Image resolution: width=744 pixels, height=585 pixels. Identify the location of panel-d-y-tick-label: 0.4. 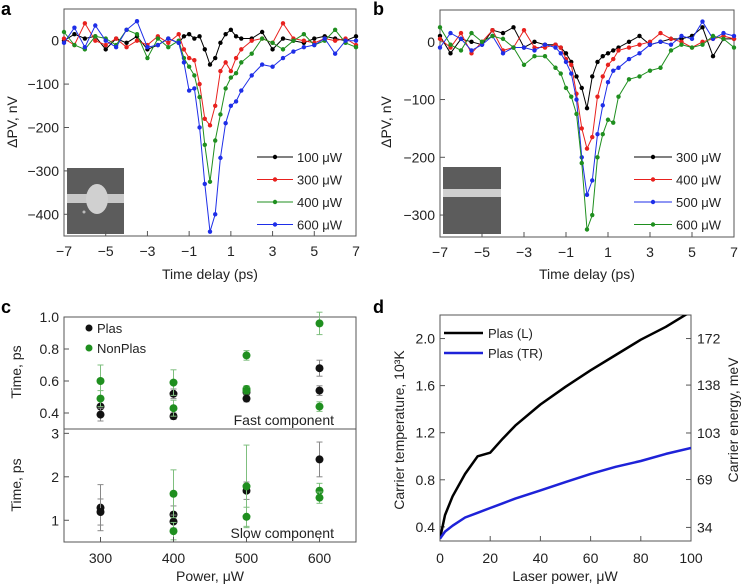
(426, 527).